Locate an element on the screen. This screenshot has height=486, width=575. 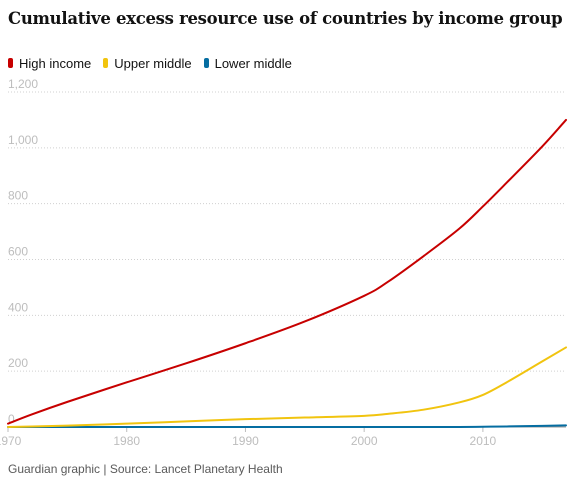
legend: High income Upper middle Lower middle is located at coordinates (156, 63).